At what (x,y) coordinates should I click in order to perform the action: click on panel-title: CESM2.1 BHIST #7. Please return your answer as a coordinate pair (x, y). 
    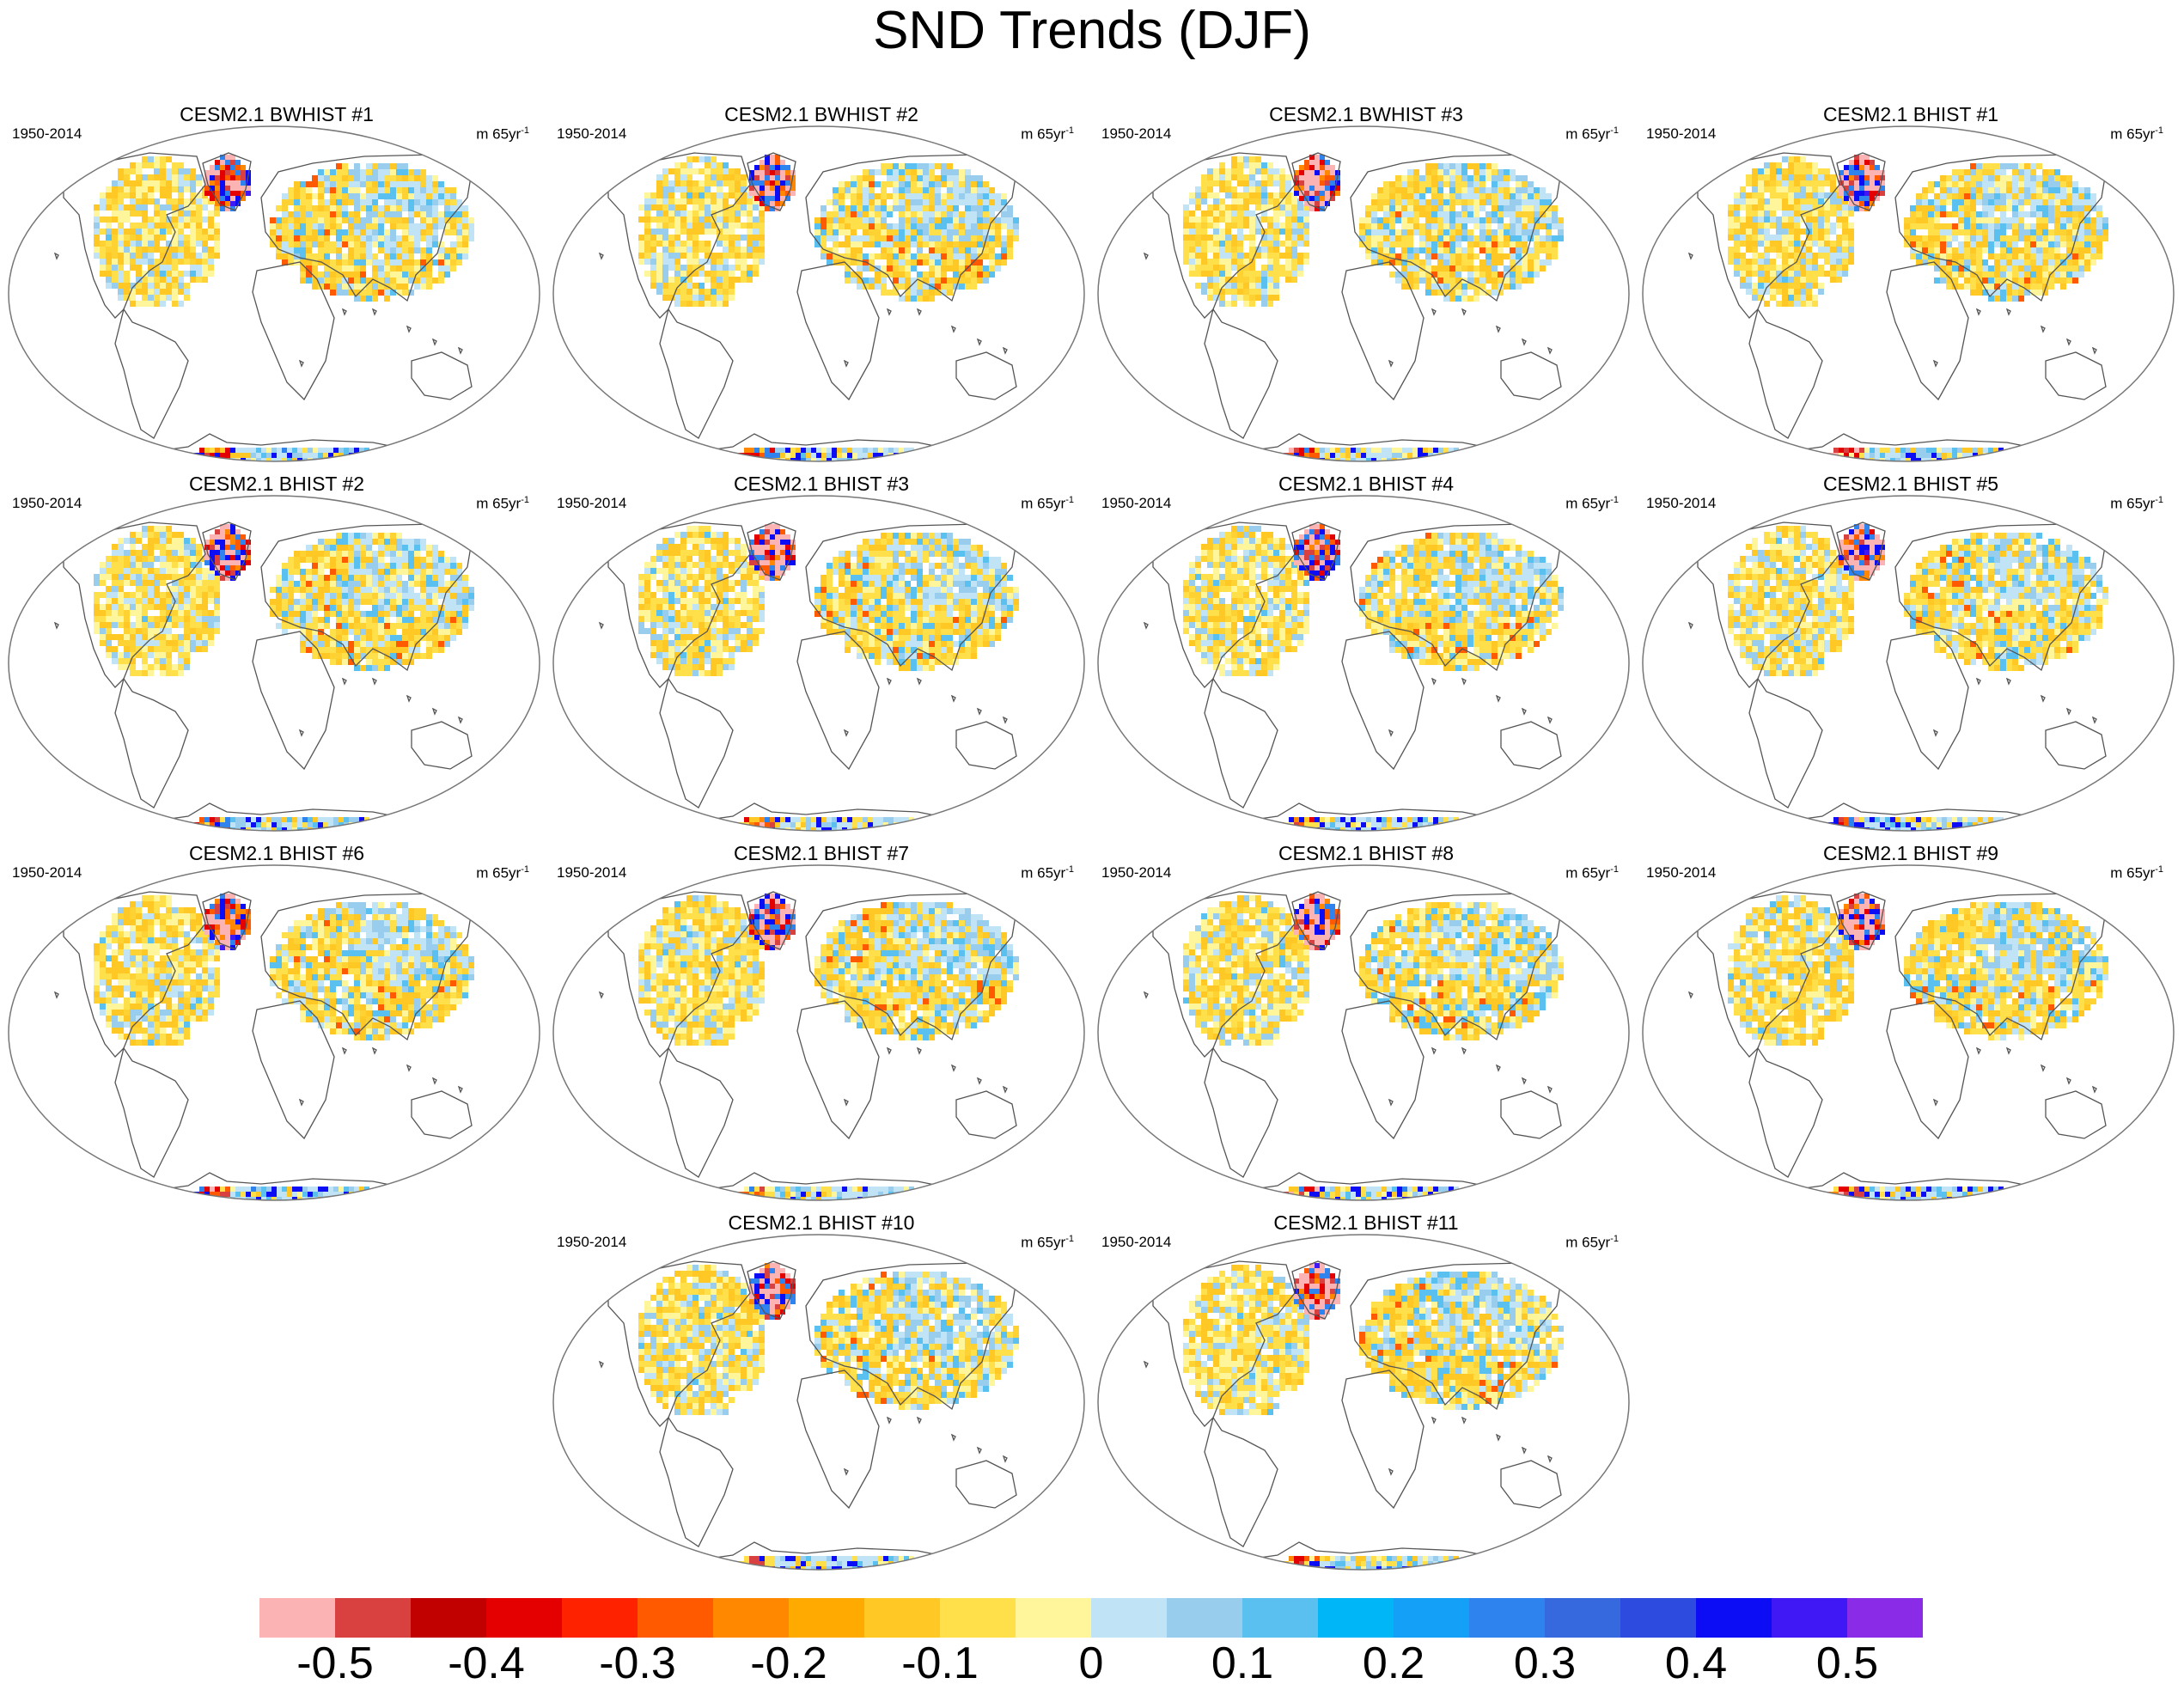
    Looking at the image, I should click on (821, 853).